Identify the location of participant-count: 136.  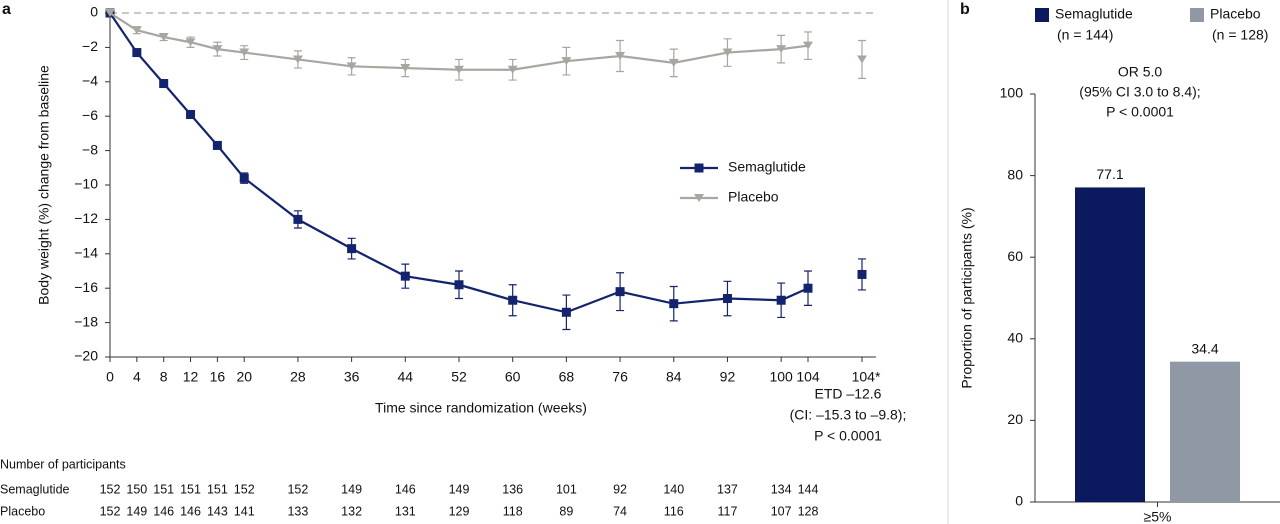
(512, 489).